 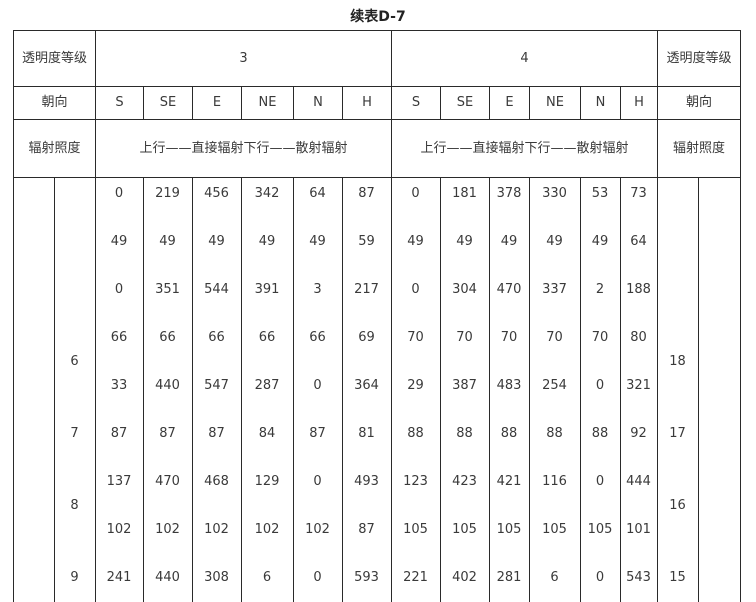 What do you see at coordinates (509, 577) in the screenshot?
I see `table-cell: 281` at bounding box center [509, 577].